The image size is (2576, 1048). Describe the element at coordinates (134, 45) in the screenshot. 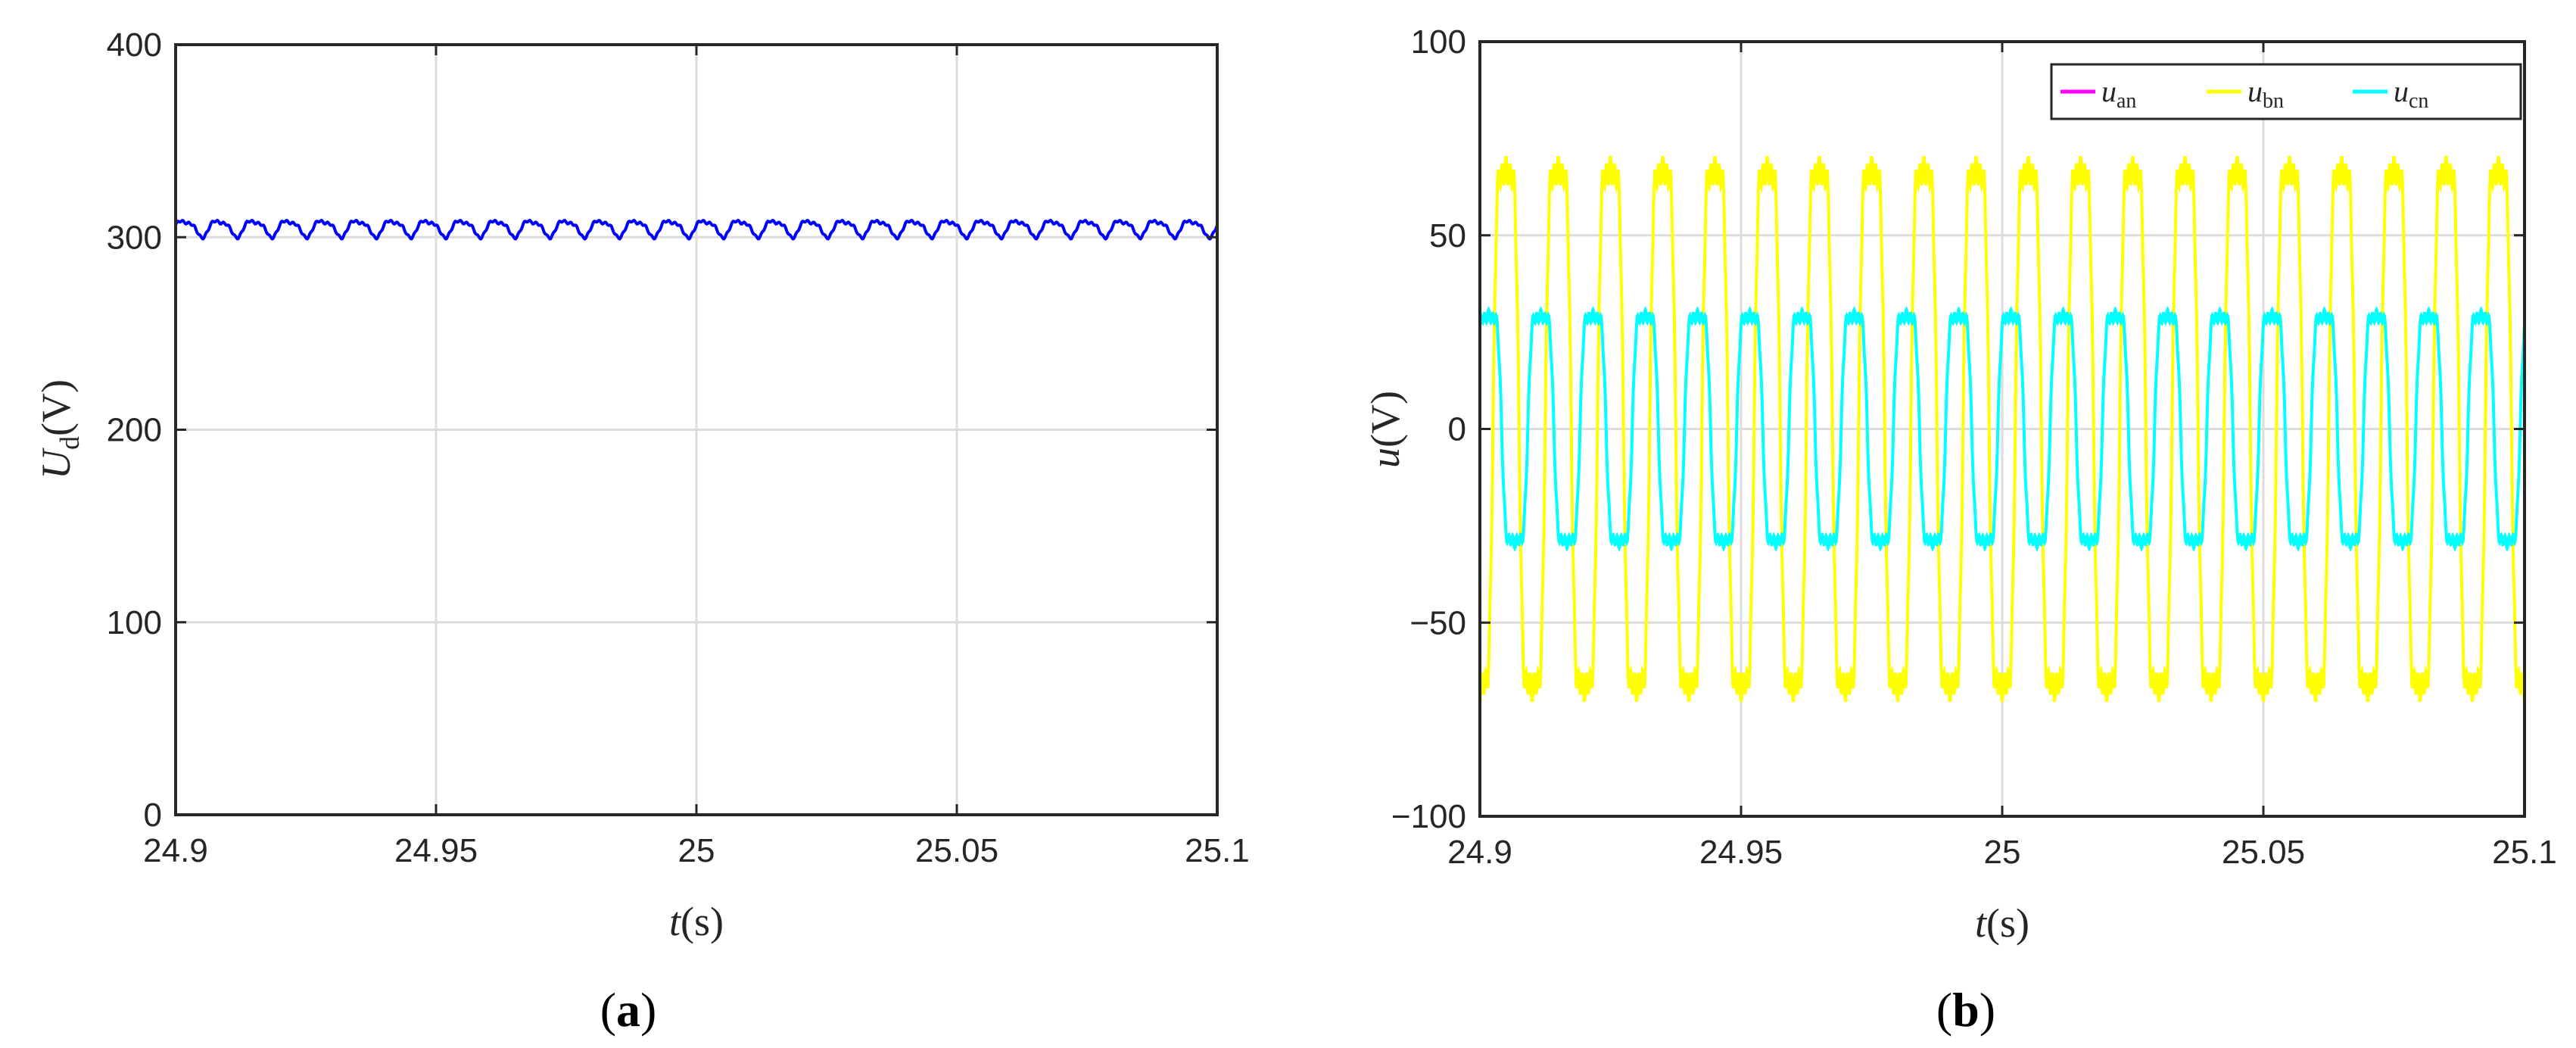

I see `y-tick-label: 400` at that location.